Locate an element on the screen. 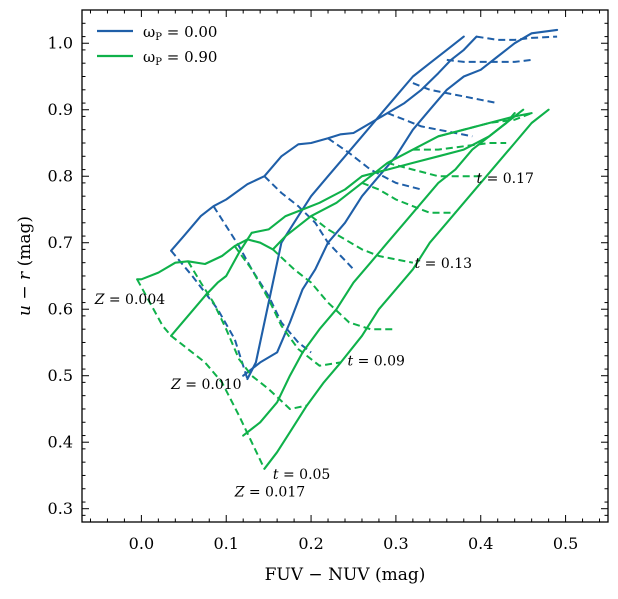 This screenshot has height=599, width=618. annotation-label: t = 0.05 is located at coordinates (301, 475).